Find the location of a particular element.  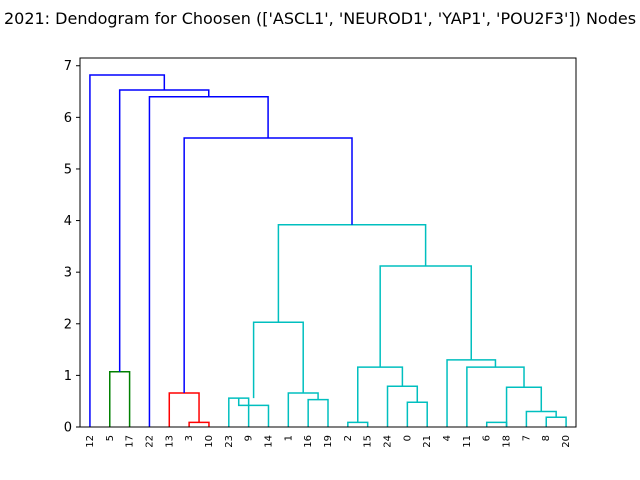

y-tick-label: 1 is located at coordinates (68, 376).